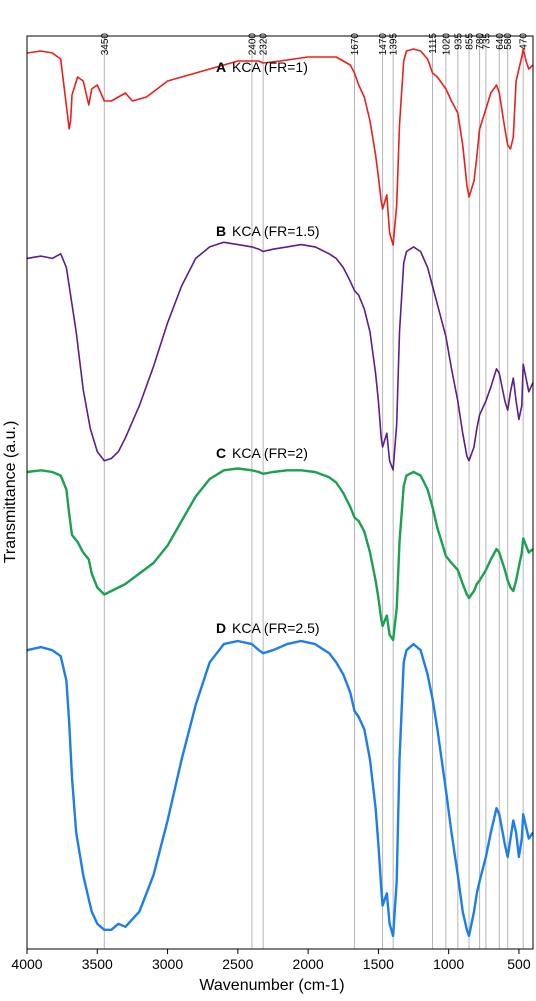 Image resolution: width=536 pixels, height=1001 pixels. Describe the element at coordinates (383, 44) in the screenshot. I see `peak-label-1470: 1470` at that location.